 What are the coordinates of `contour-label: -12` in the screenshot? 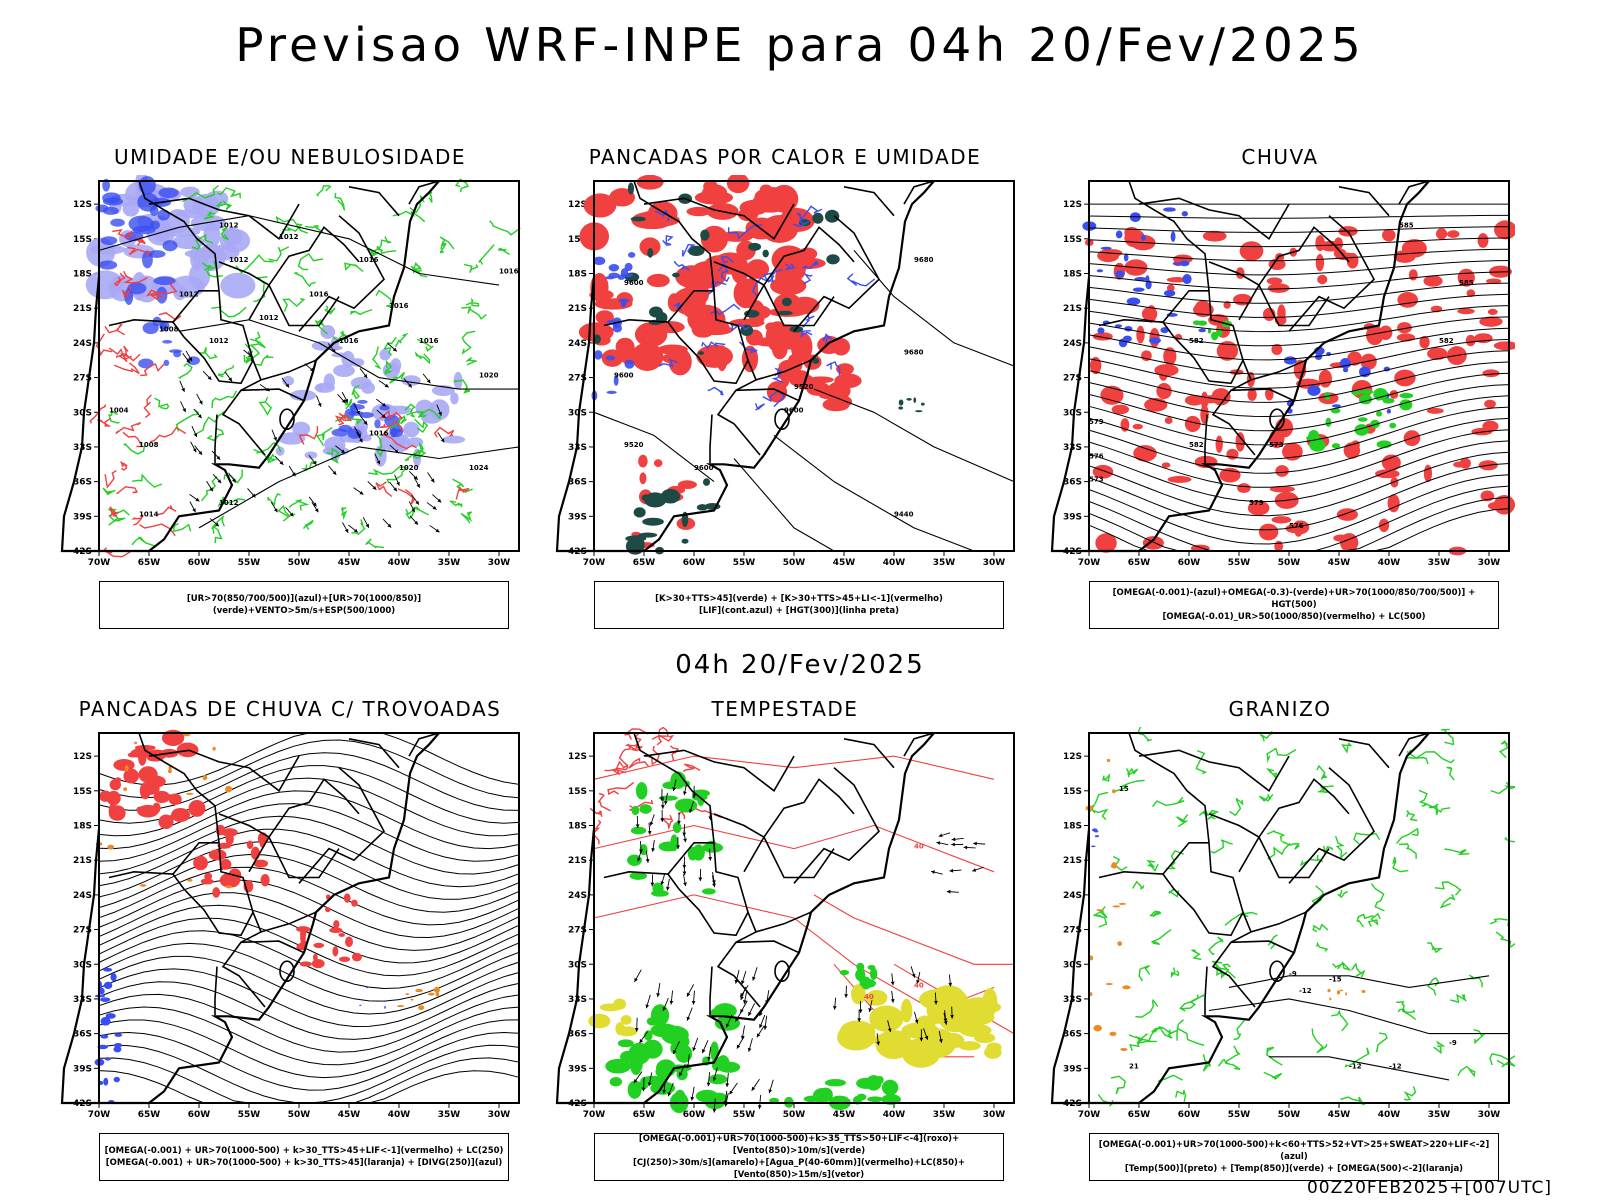 It's located at (1305, 991).